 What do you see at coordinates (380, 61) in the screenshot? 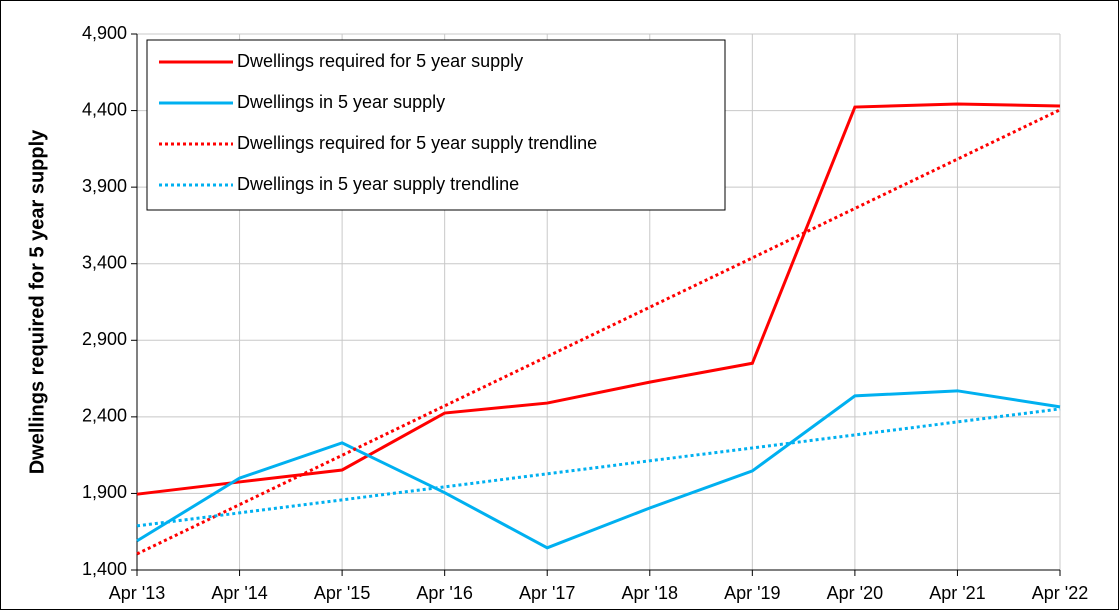
I see `legend-label: Dwellings required for 5 year supply` at bounding box center [380, 61].